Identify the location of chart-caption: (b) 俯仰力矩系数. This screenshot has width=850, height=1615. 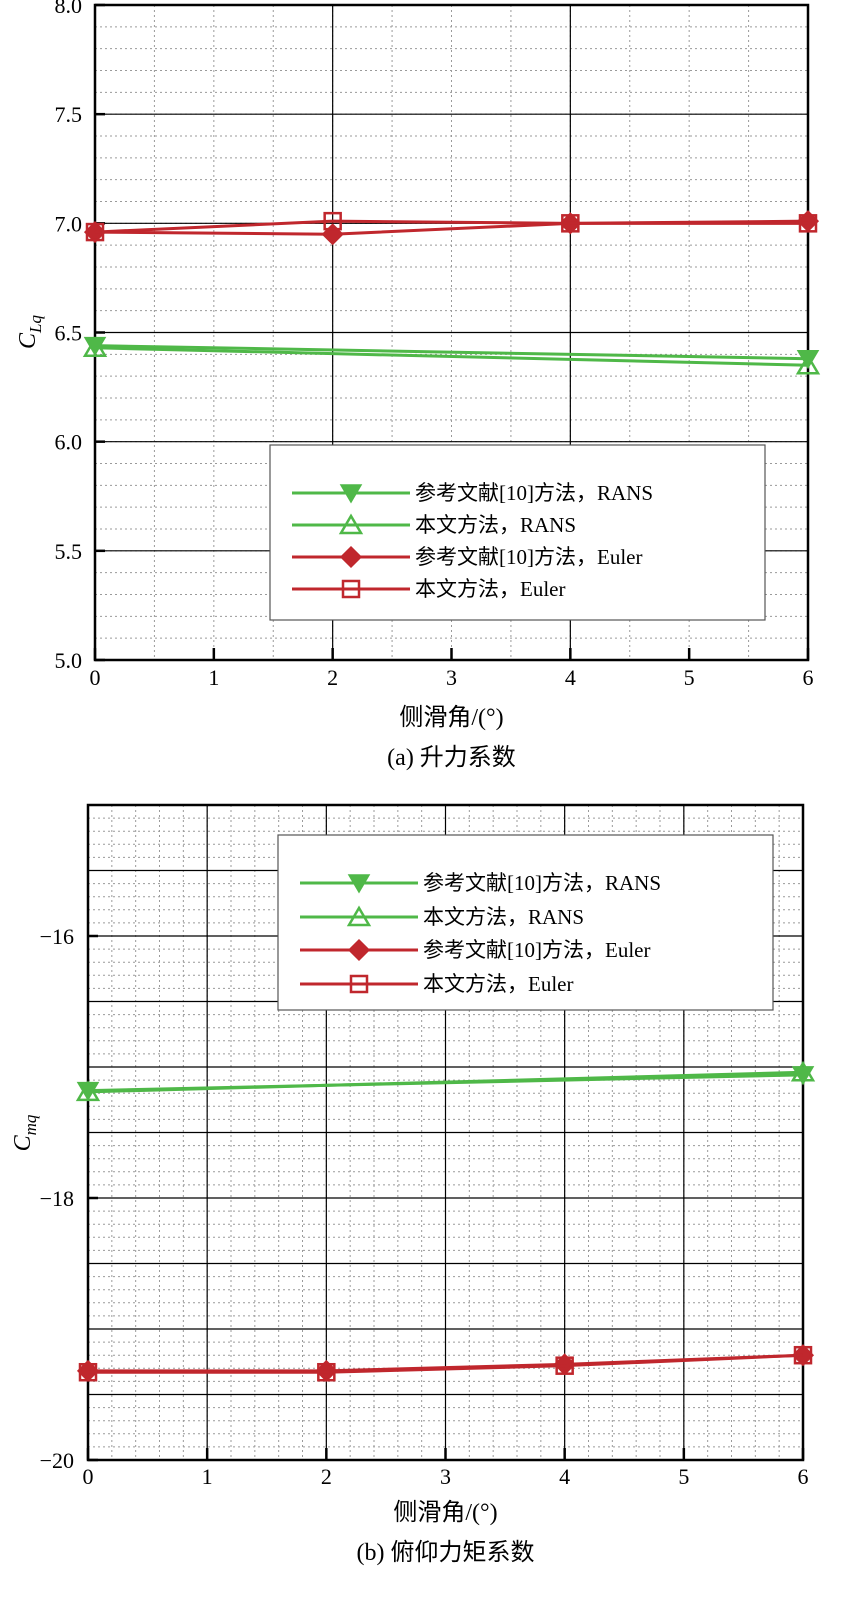
(446, 1552).